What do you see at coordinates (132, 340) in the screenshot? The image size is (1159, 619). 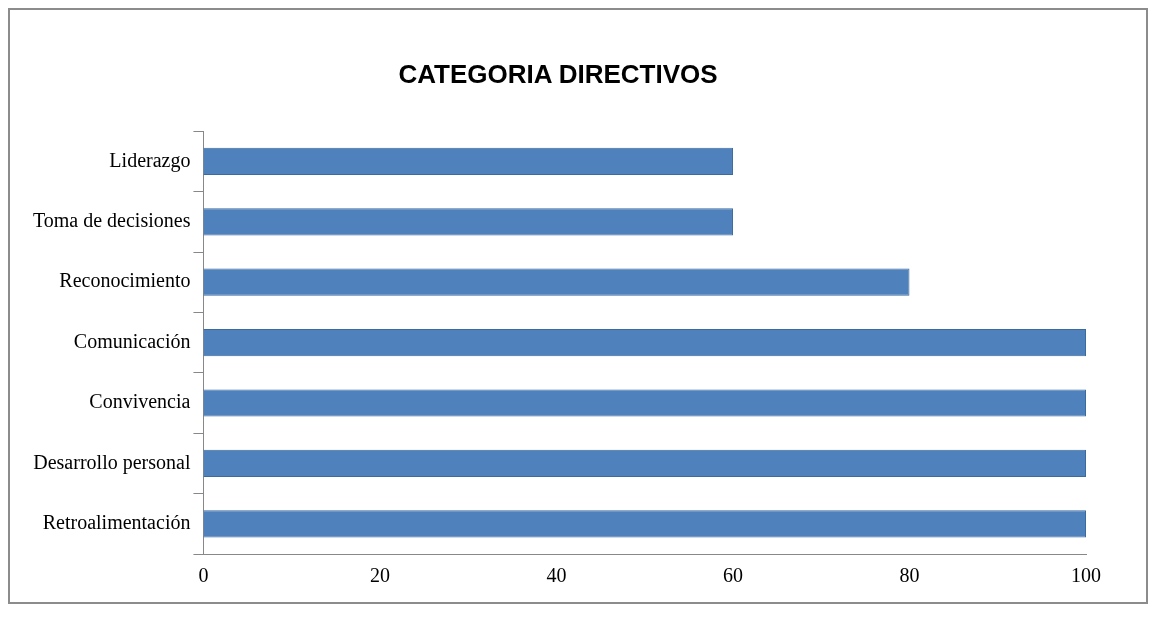 I see `y-tick-label: Comunicación` at bounding box center [132, 340].